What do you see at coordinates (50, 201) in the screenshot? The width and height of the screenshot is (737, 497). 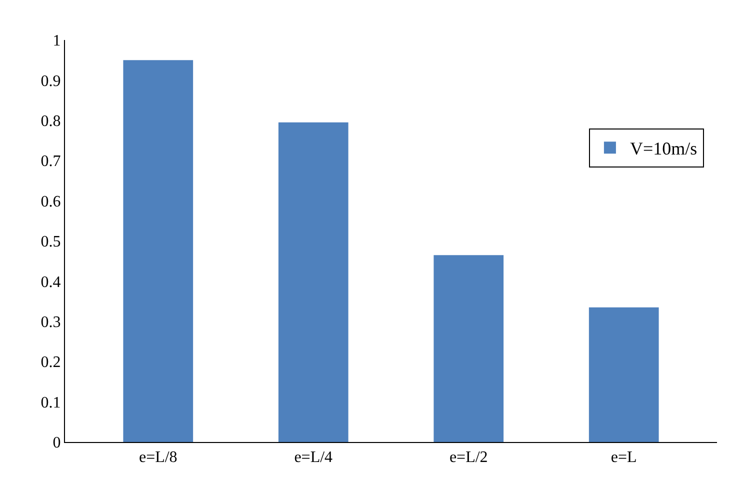 I see `y-tick-label: 0.6` at bounding box center [50, 201].